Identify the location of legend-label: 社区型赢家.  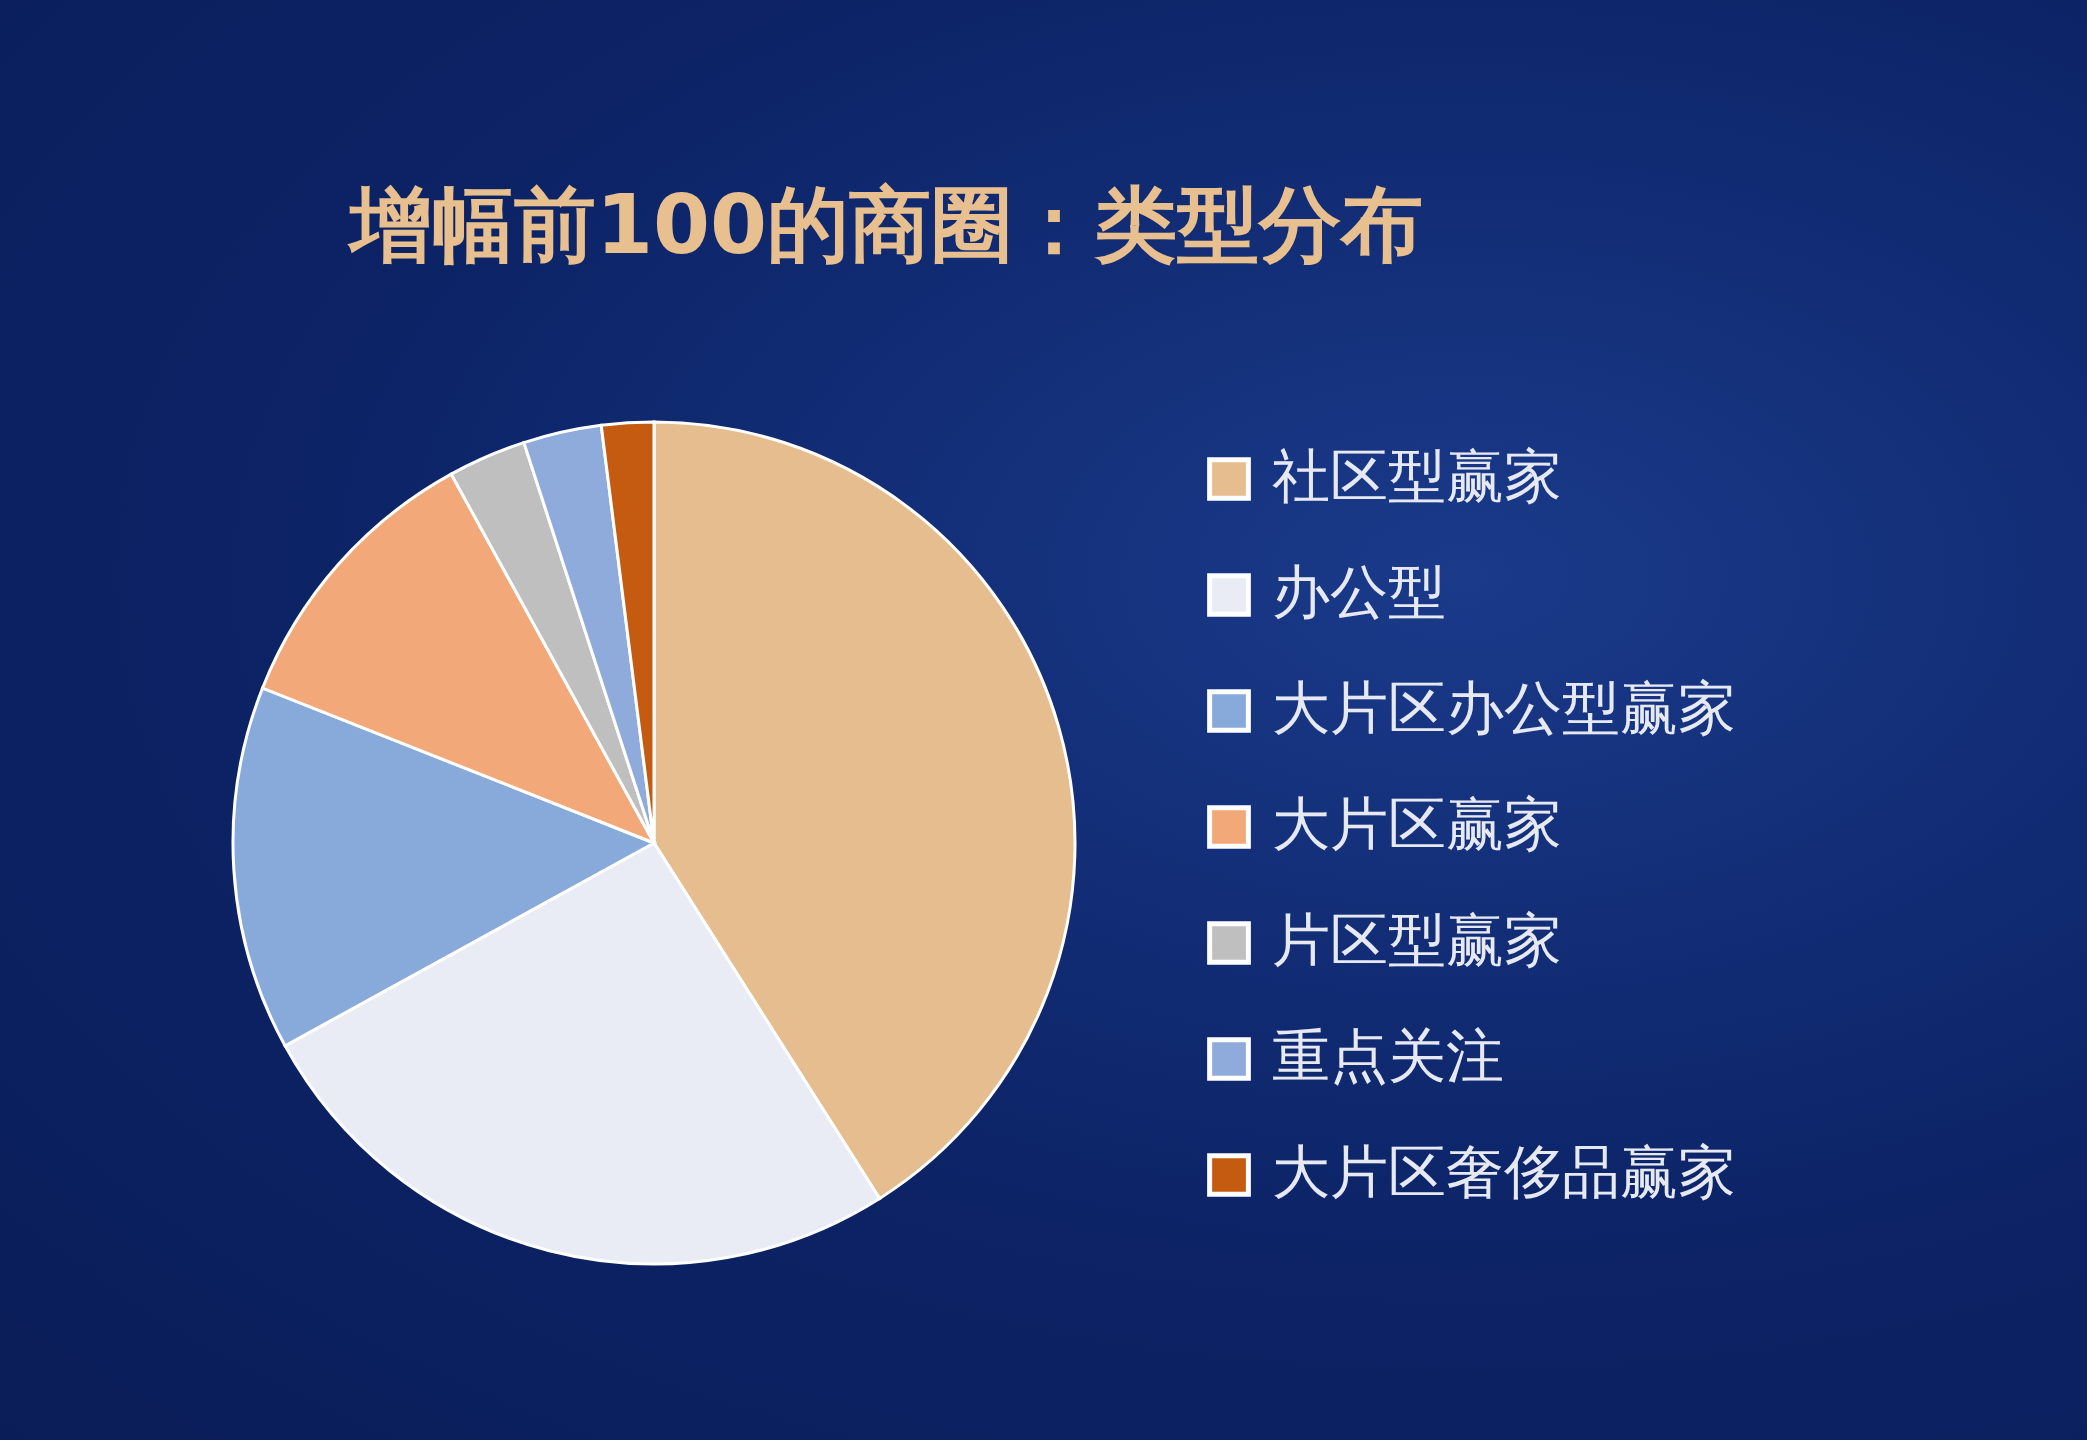
(1417, 476).